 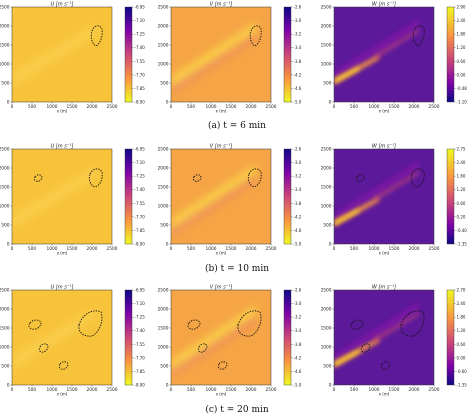 I want to click on plume-dark, so click(x=376, y=49).